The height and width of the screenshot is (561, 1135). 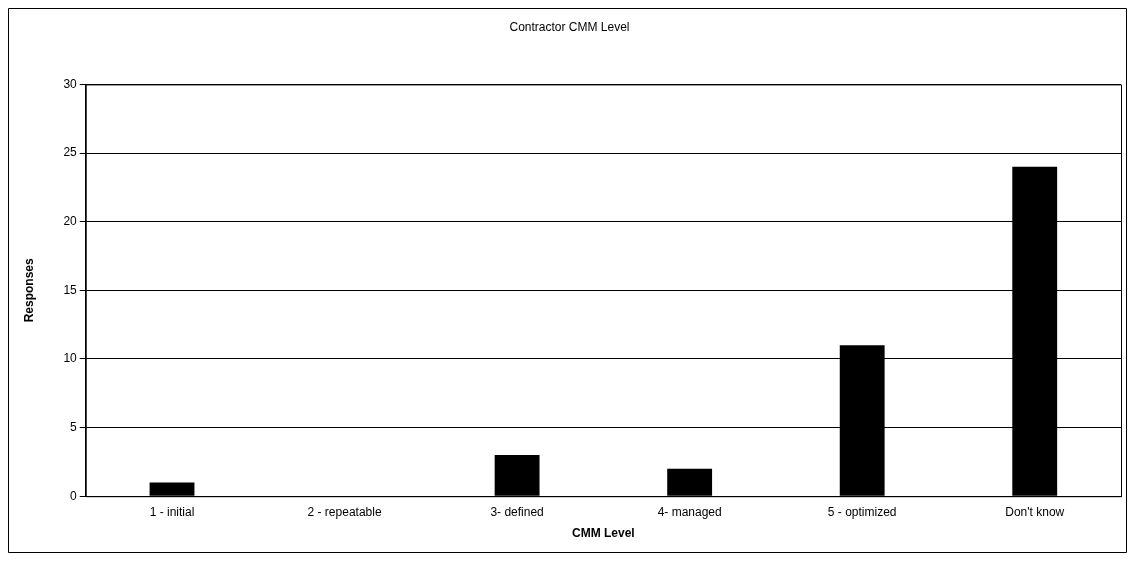 What do you see at coordinates (28, 290) in the screenshot?
I see `y-axis-title: Responses` at bounding box center [28, 290].